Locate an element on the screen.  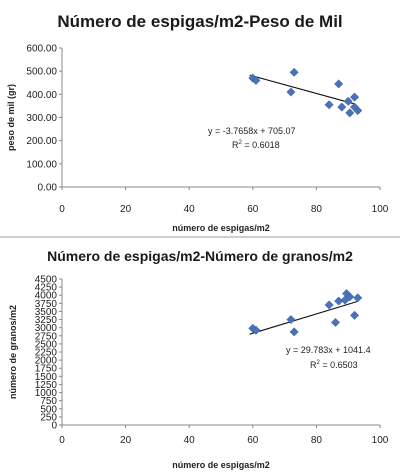
y-tick-label: 250 is located at coordinates (48, 417).